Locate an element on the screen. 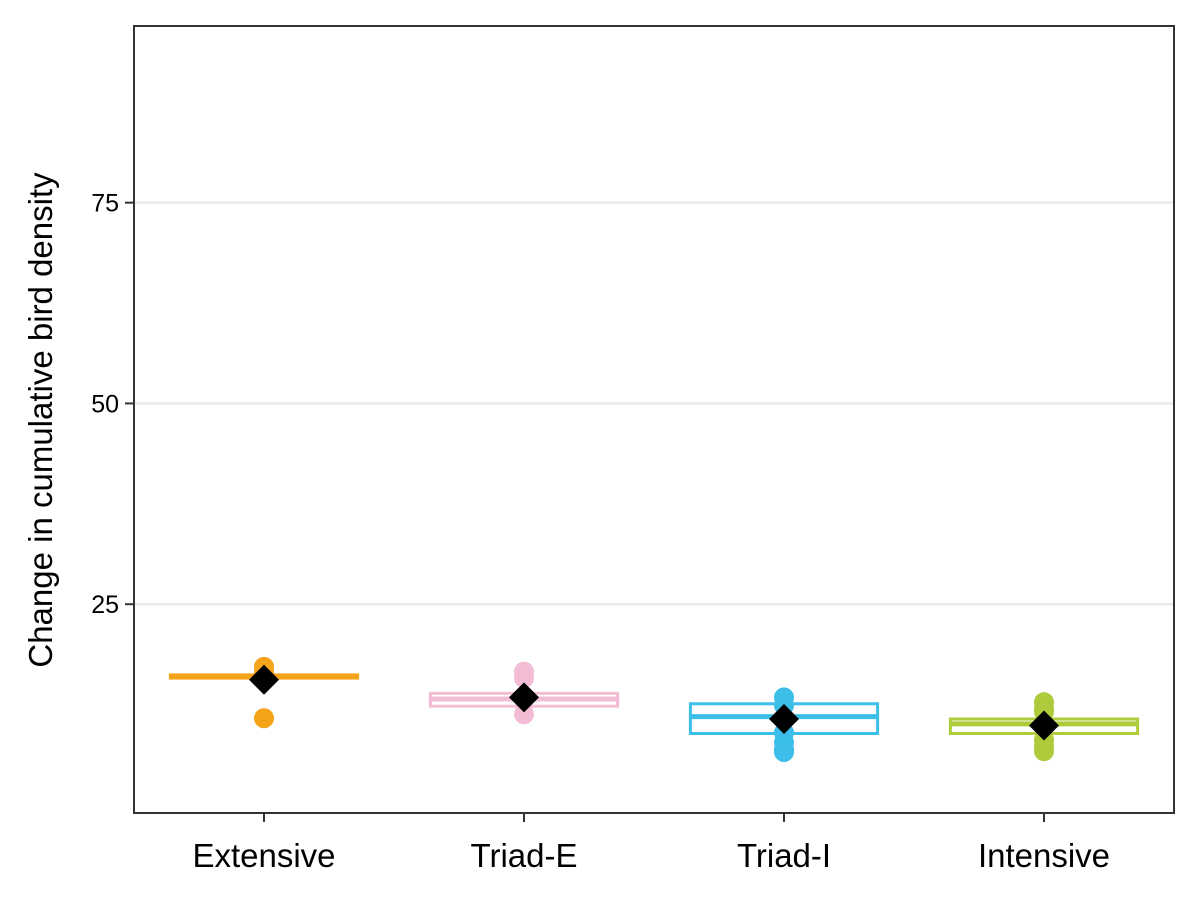  x-axis: Extensive Triad-E Triad-I Intensive is located at coordinates (651, 843).